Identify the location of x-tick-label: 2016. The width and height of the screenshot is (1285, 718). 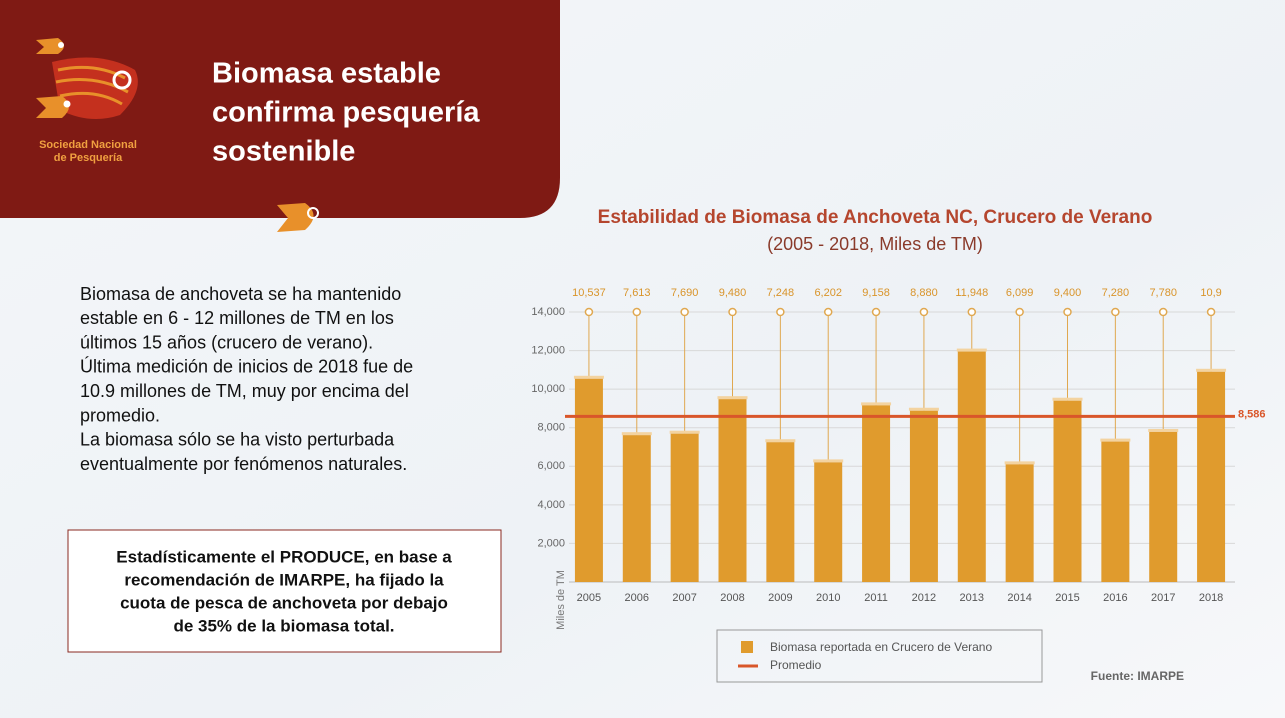
(1115, 598).